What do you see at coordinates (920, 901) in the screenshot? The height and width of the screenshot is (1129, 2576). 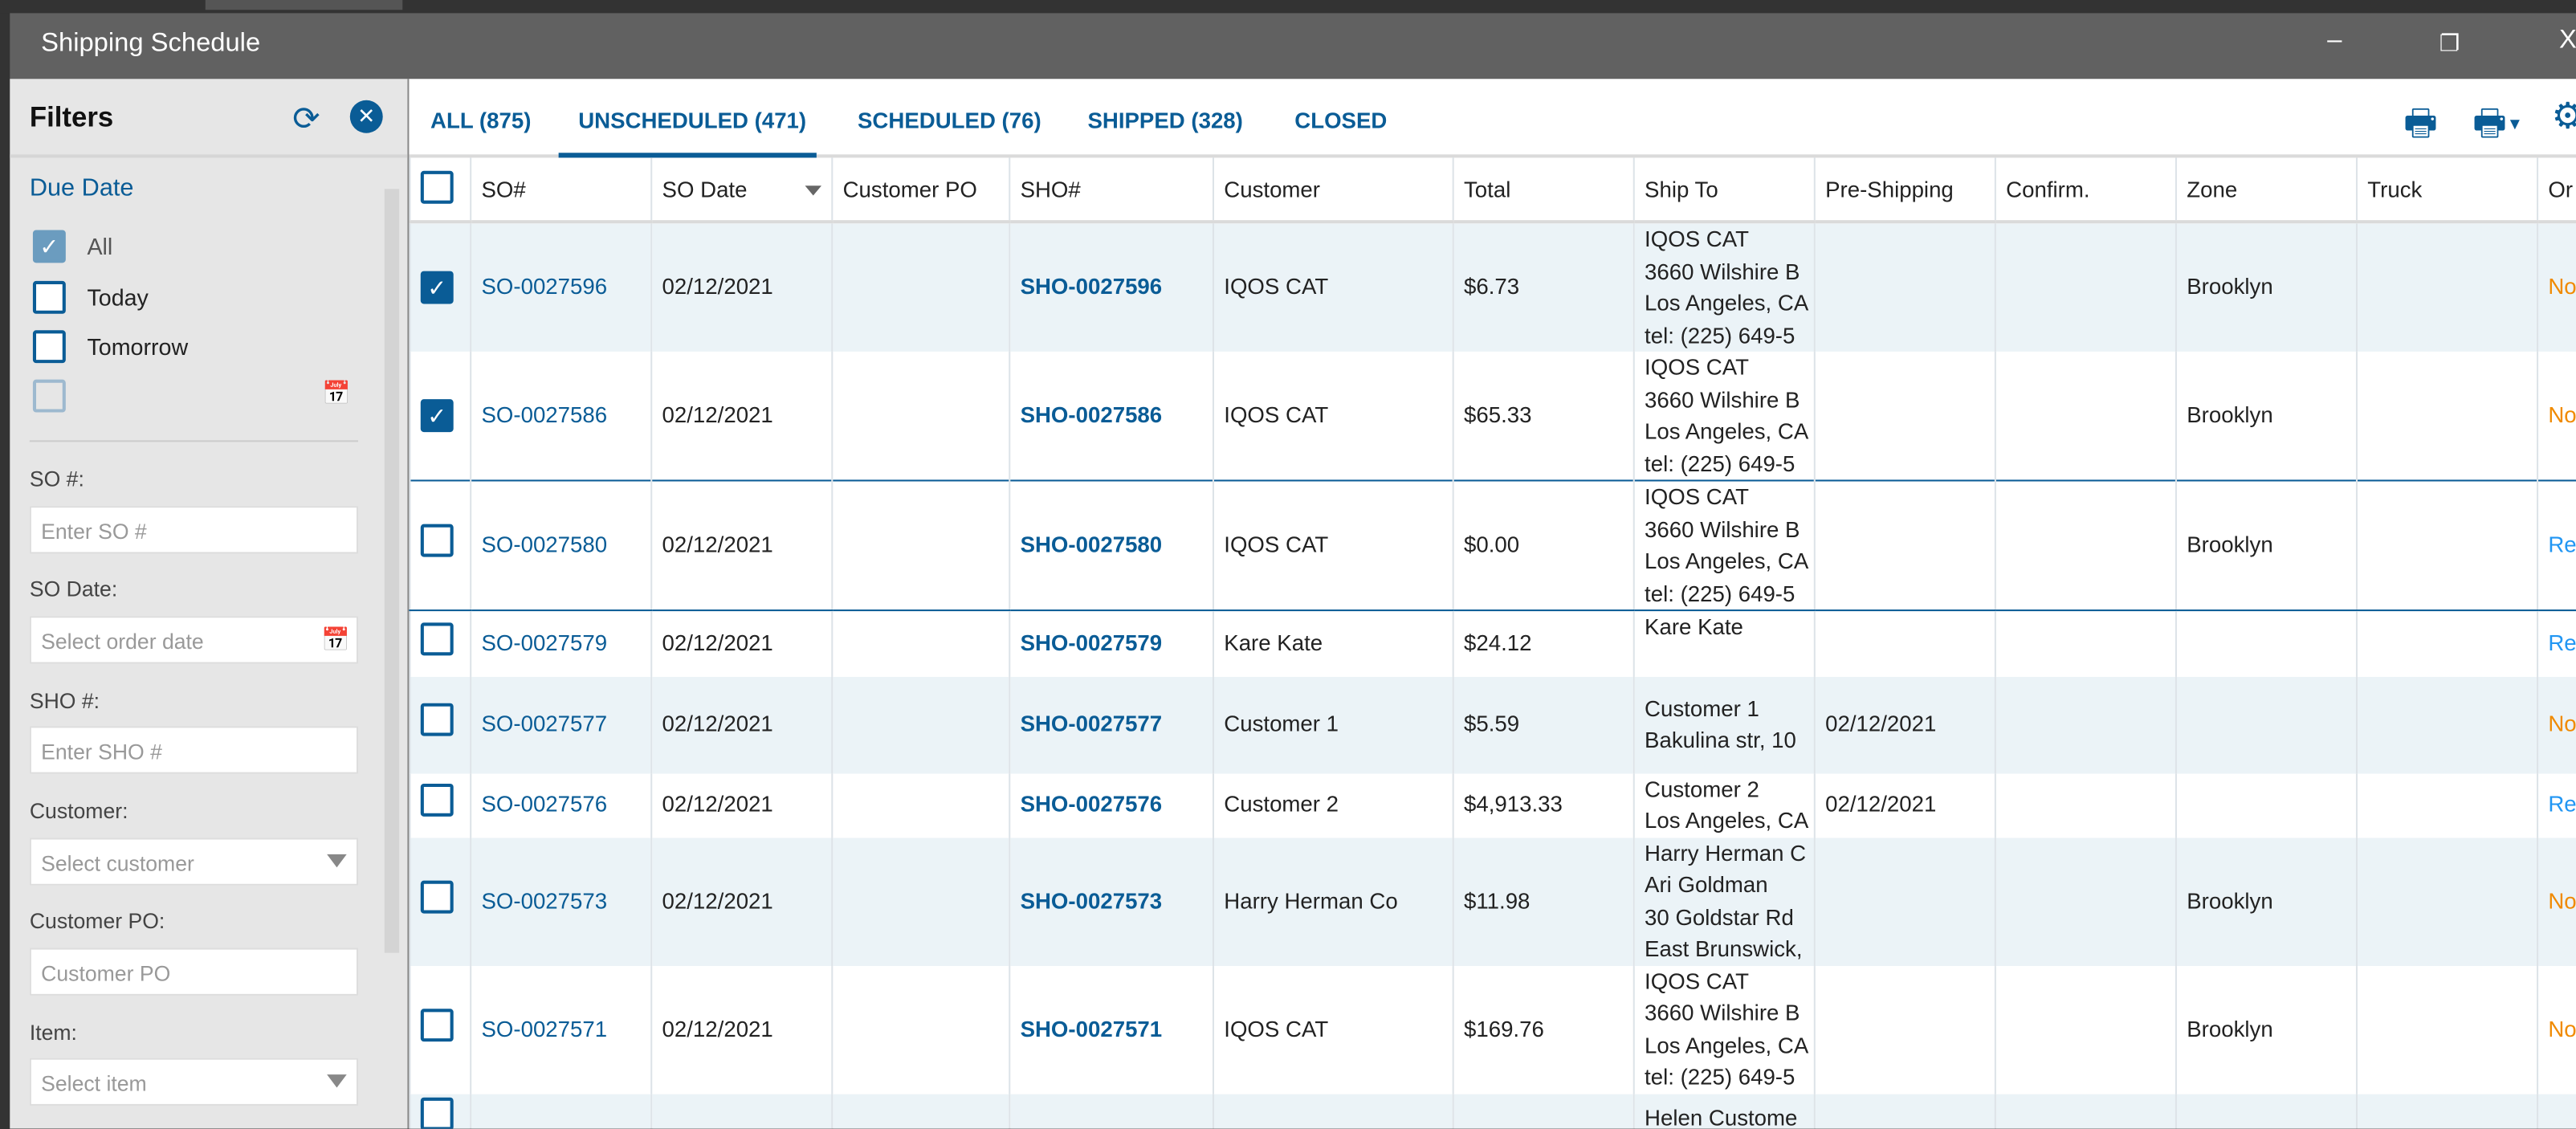 I see `customer-po-cell` at bounding box center [920, 901].